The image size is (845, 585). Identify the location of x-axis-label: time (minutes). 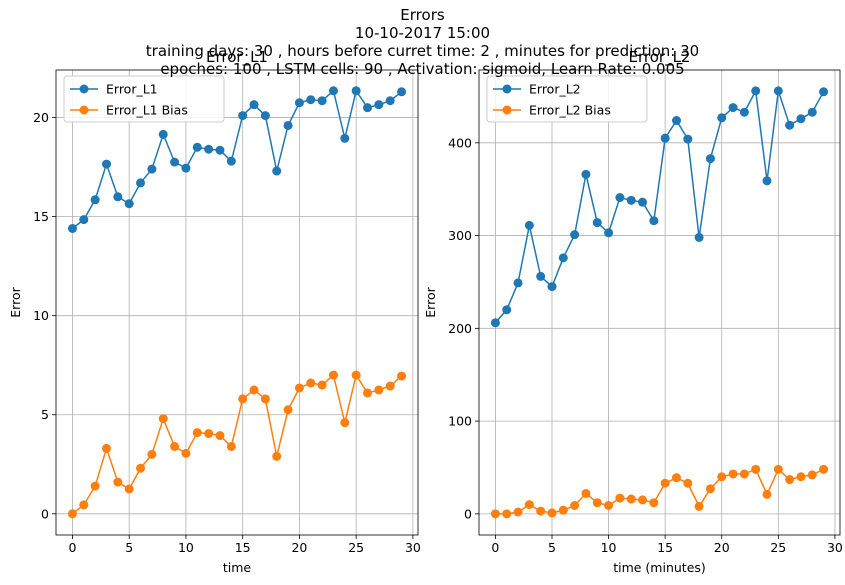
(659, 567).